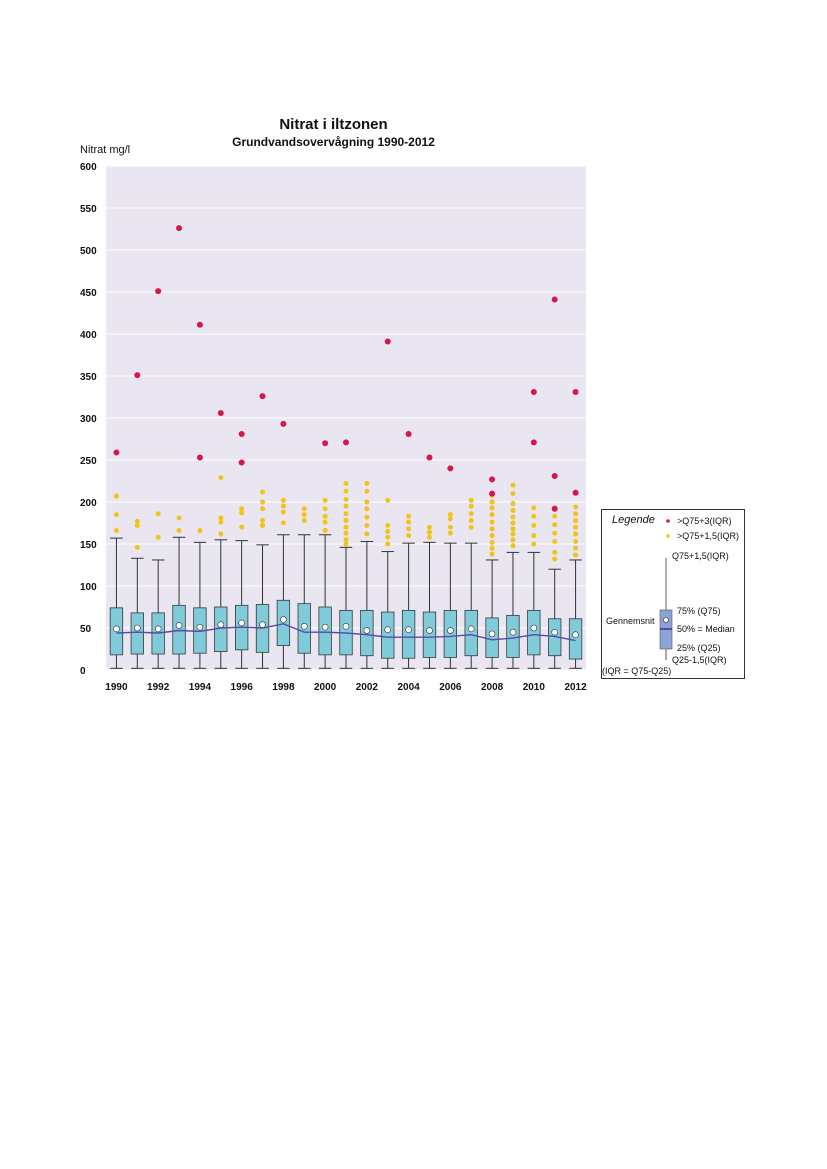 The image size is (827, 1169). I want to click on box-1991, so click(137, 520).